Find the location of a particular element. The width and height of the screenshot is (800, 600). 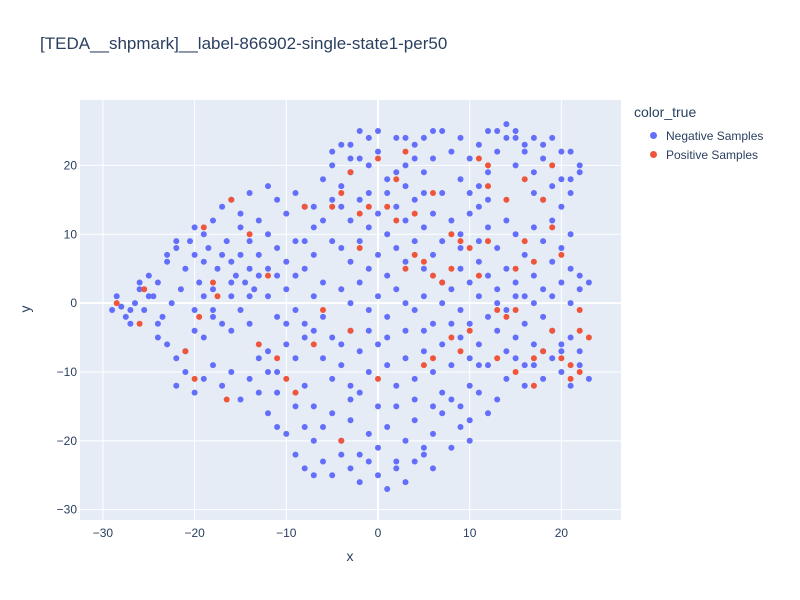

legend-label-negative: Negative Samples is located at coordinates (715, 135).